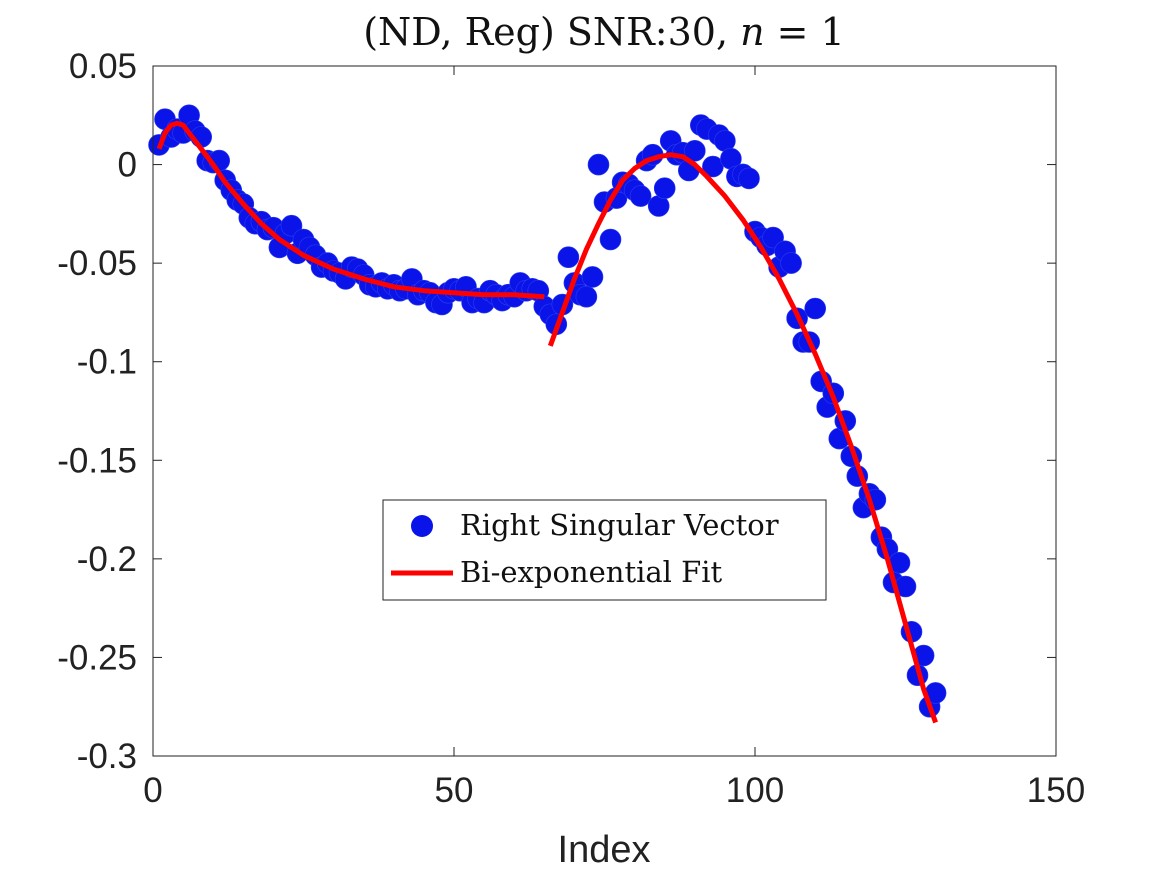 This screenshot has width=1167, height=875. What do you see at coordinates (454, 790) in the screenshot?
I see `x-tick-label: 50` at bounding box center [454, 790].